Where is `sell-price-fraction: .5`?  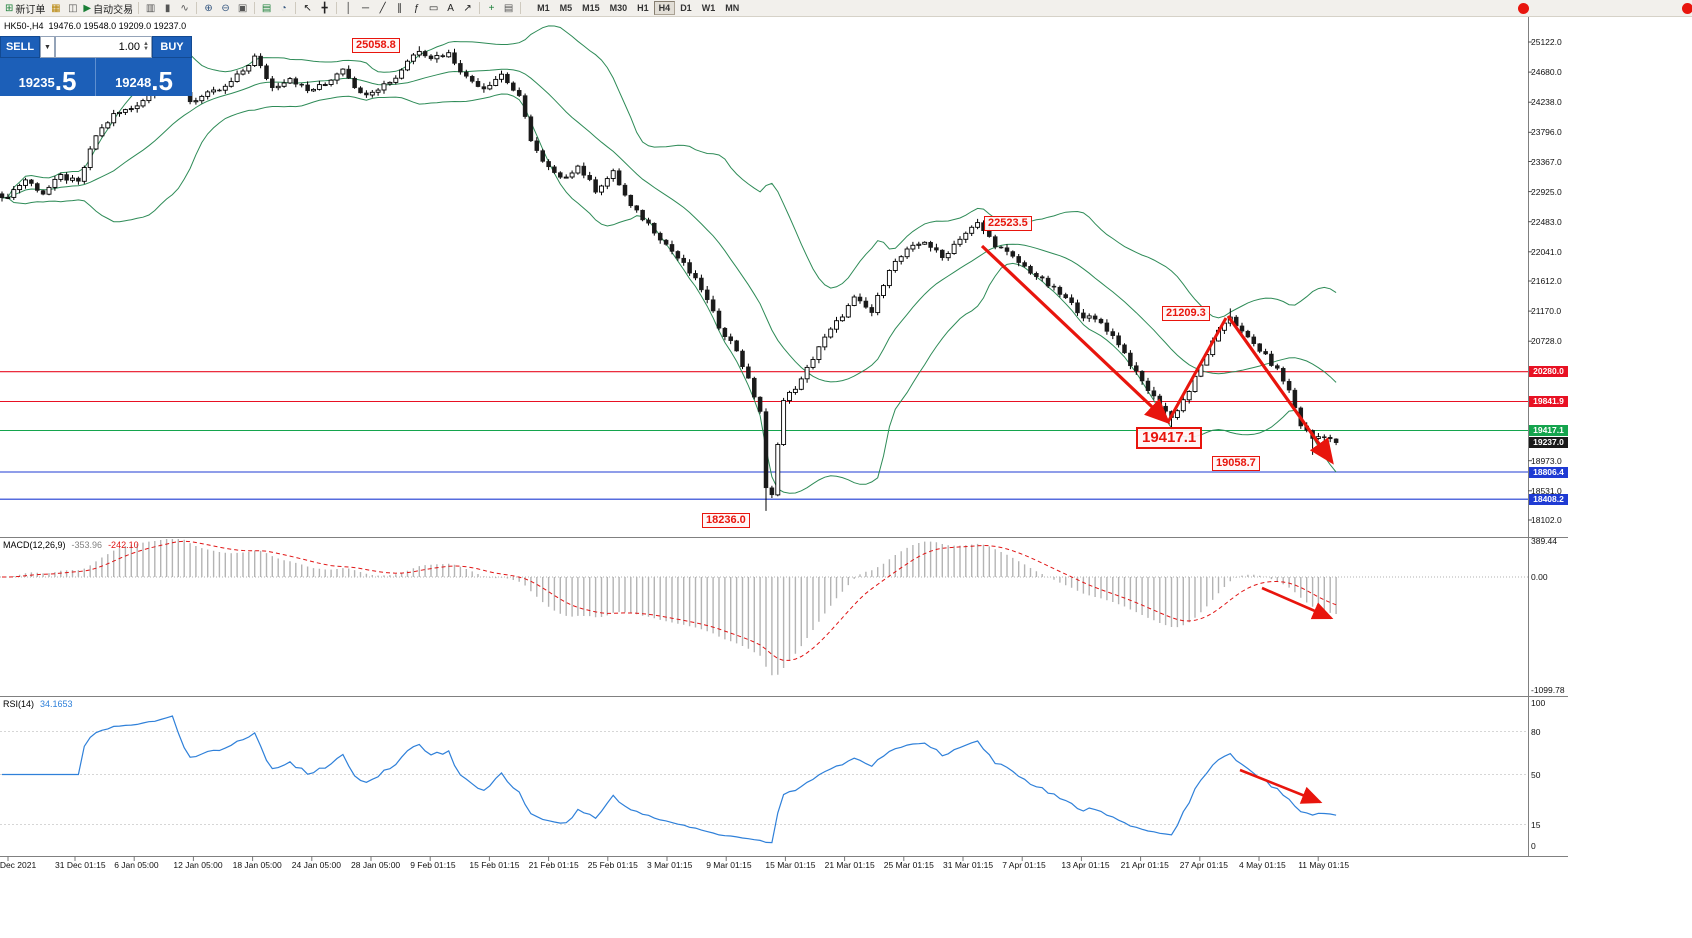
sell-price-fraction: .5 is located at coordinates (65, 81).